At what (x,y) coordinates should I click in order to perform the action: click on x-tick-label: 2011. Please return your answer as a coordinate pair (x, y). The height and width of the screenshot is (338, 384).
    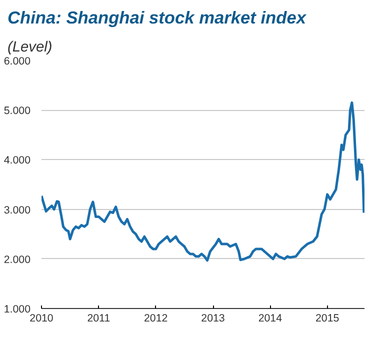
    Looking at the image, I should click on (98, 318).